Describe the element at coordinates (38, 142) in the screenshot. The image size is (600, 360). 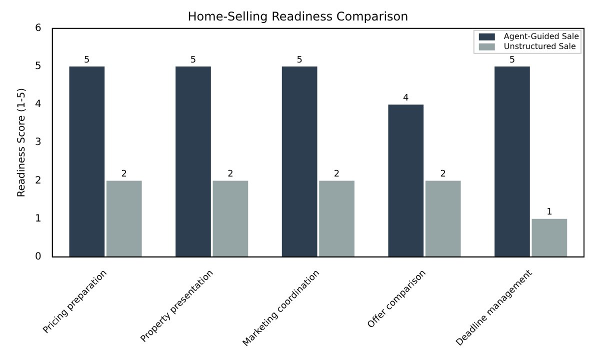
I see `y-tick-label: 3` at that location.